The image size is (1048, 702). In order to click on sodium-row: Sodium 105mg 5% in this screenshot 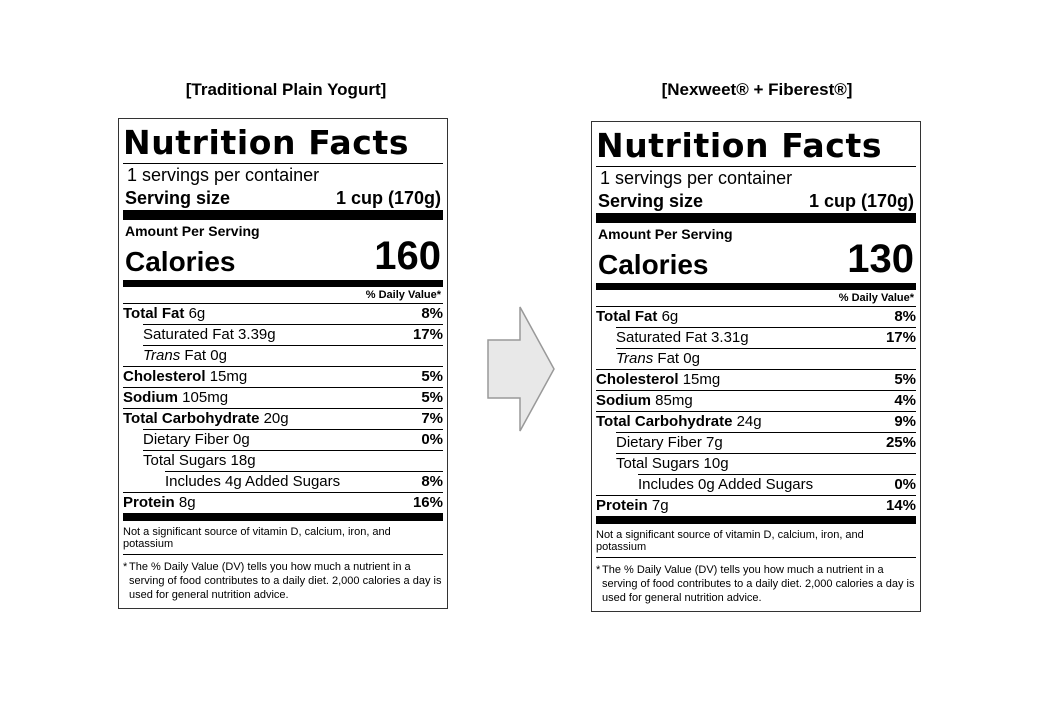, I will do `click(283, 396)`.